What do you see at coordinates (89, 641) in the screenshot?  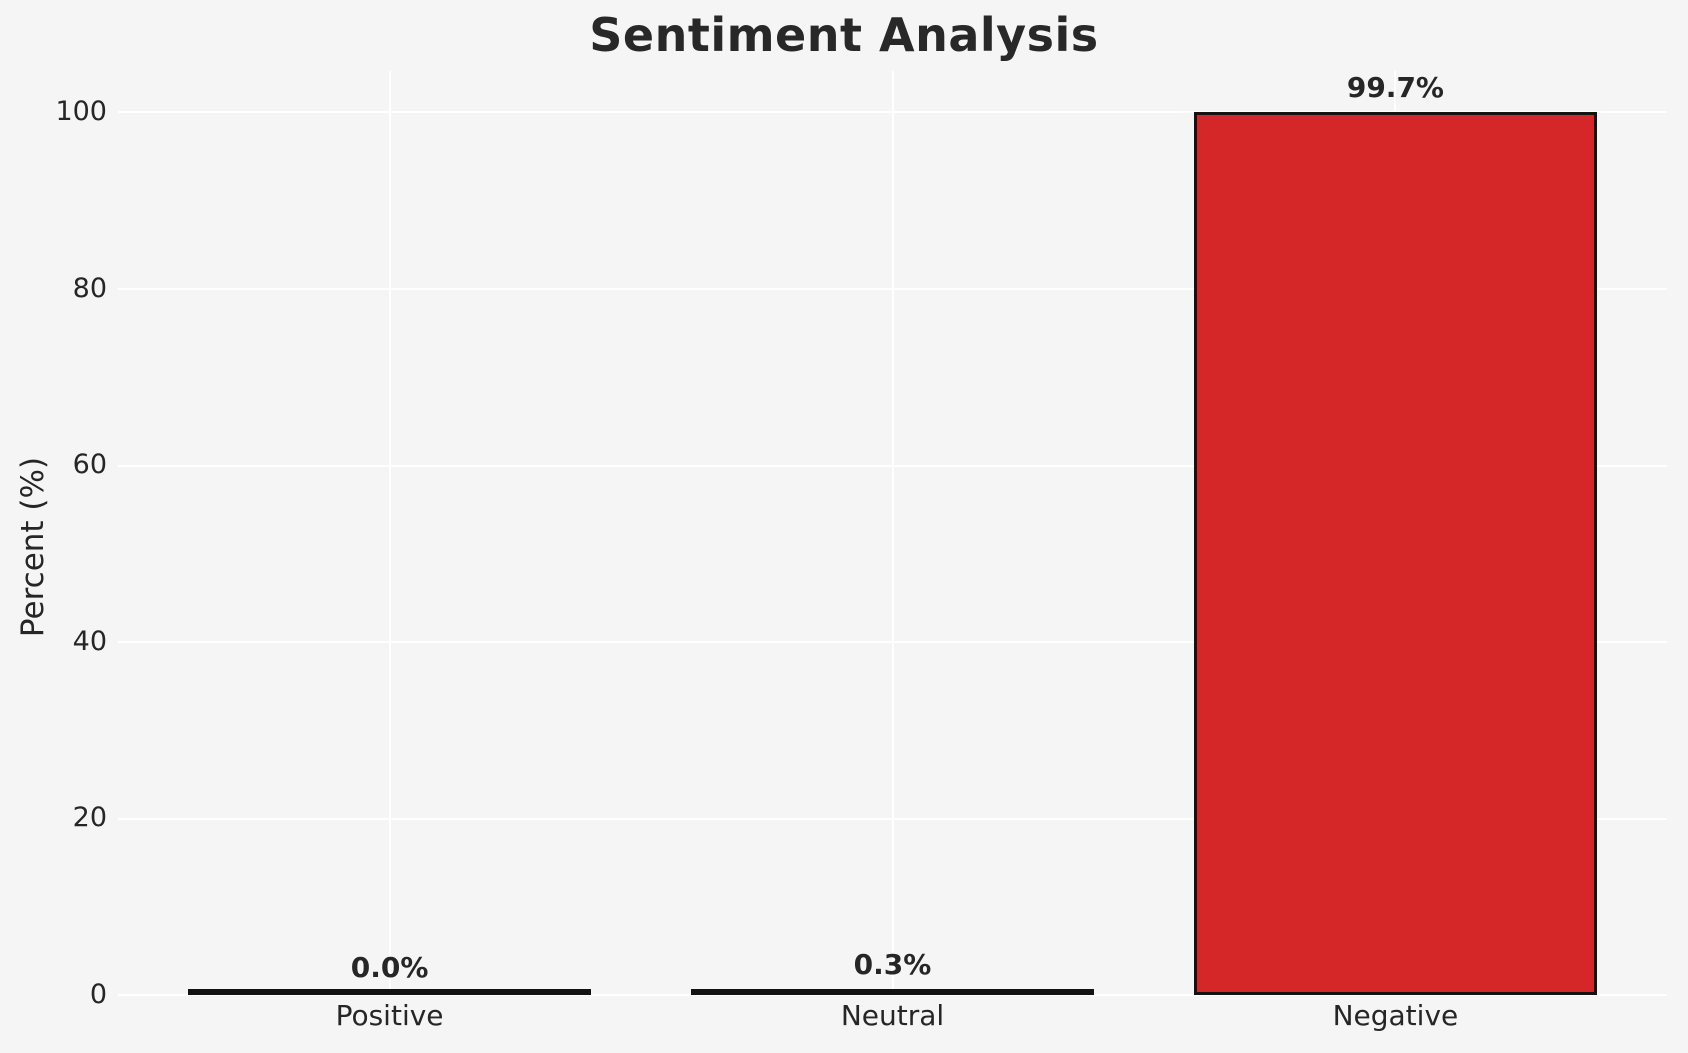 I see `y-tick-label-40: 40` at bounding box center [89, 641].